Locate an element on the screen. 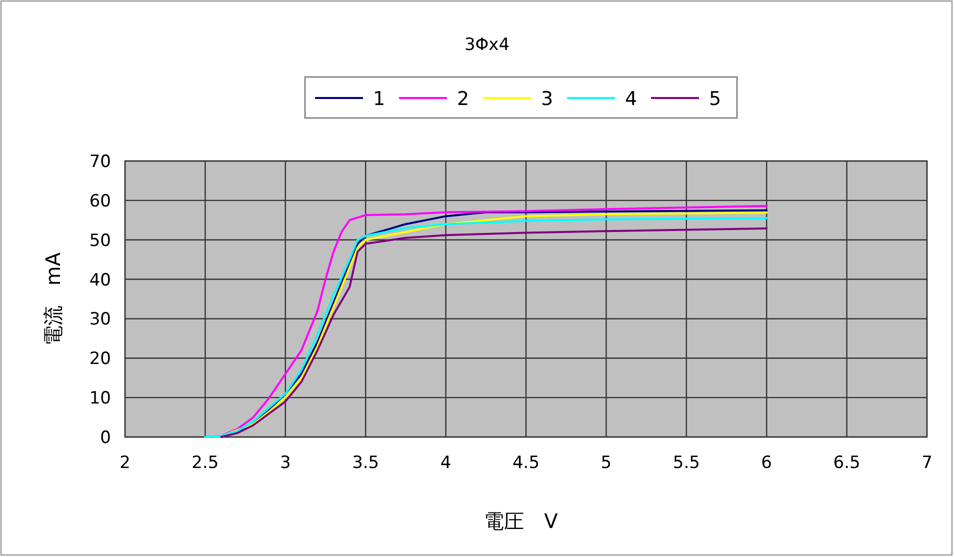 The image size is (954, 557). y-tick-label: 50 is located at coordinates (100, 240).